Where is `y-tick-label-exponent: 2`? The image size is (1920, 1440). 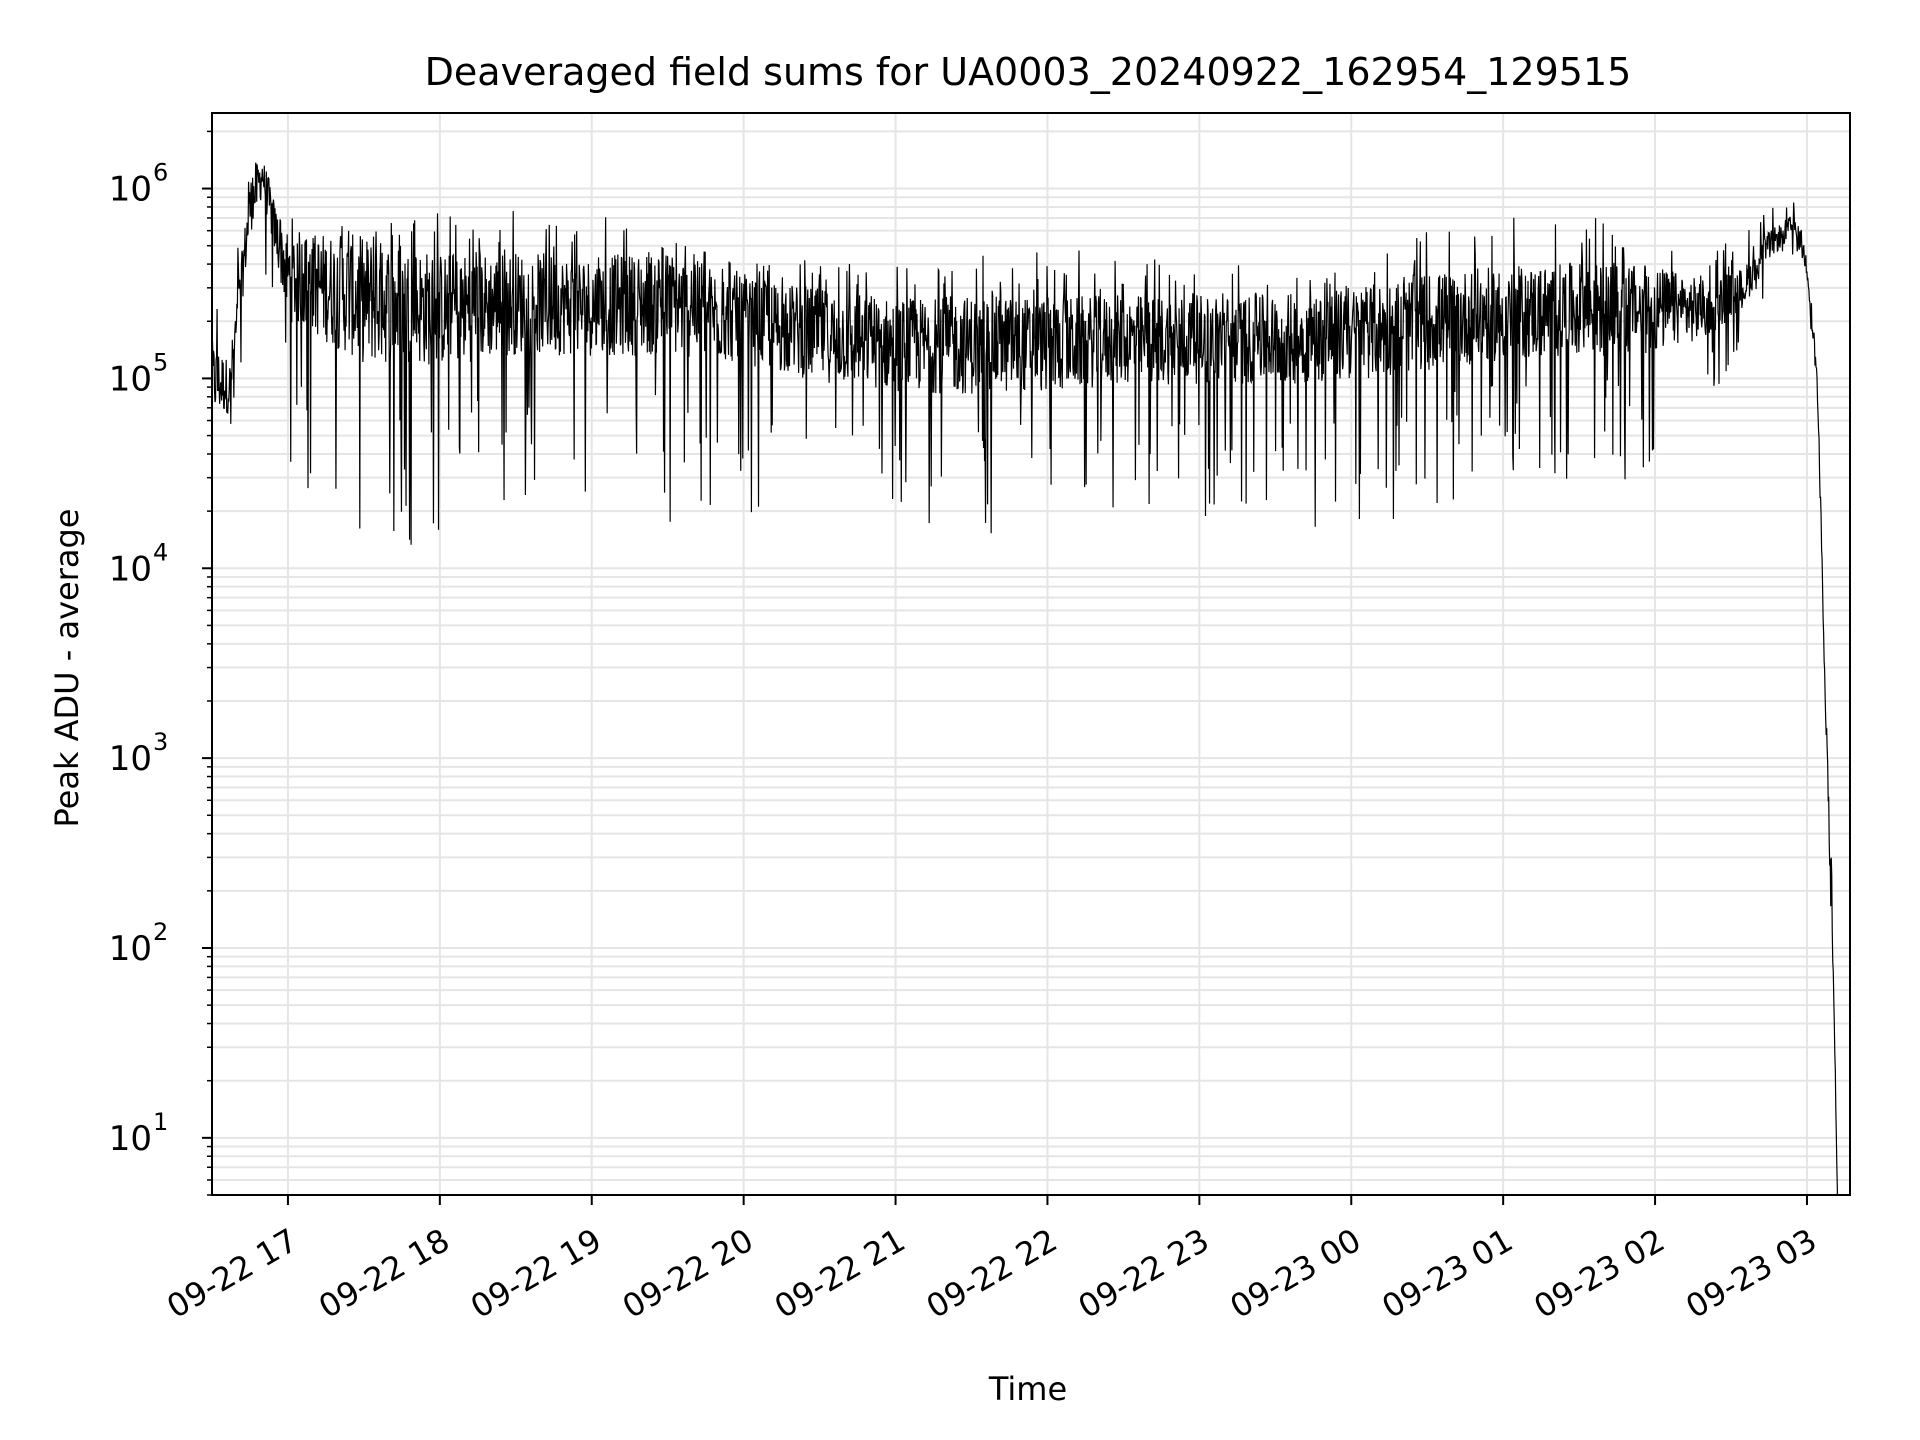 y-tick-label-exponent: 2 is located at coordinates (160, 932).